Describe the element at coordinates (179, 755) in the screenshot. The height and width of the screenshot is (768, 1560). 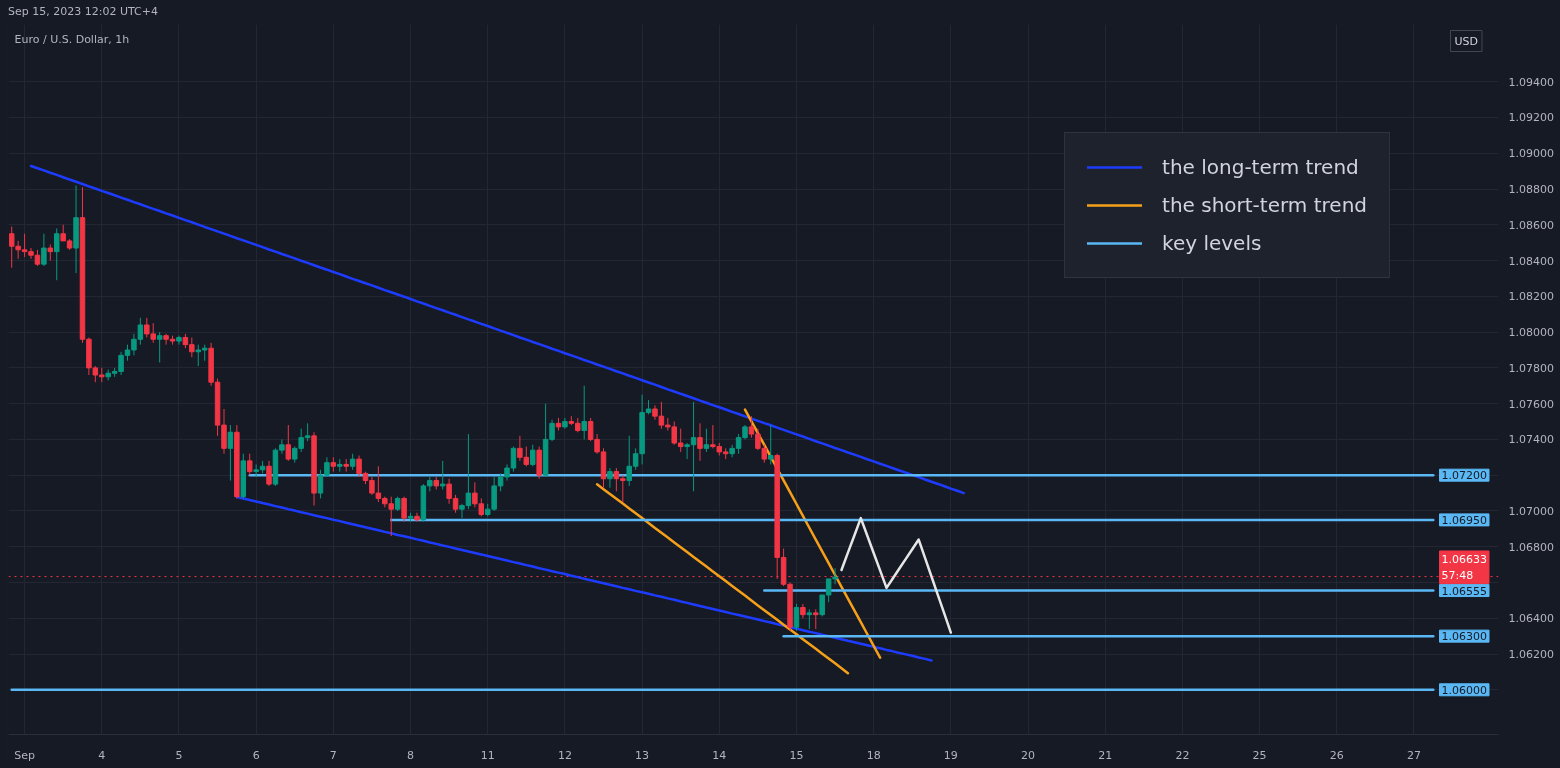
I see `x-tick-label: 5` at that location.